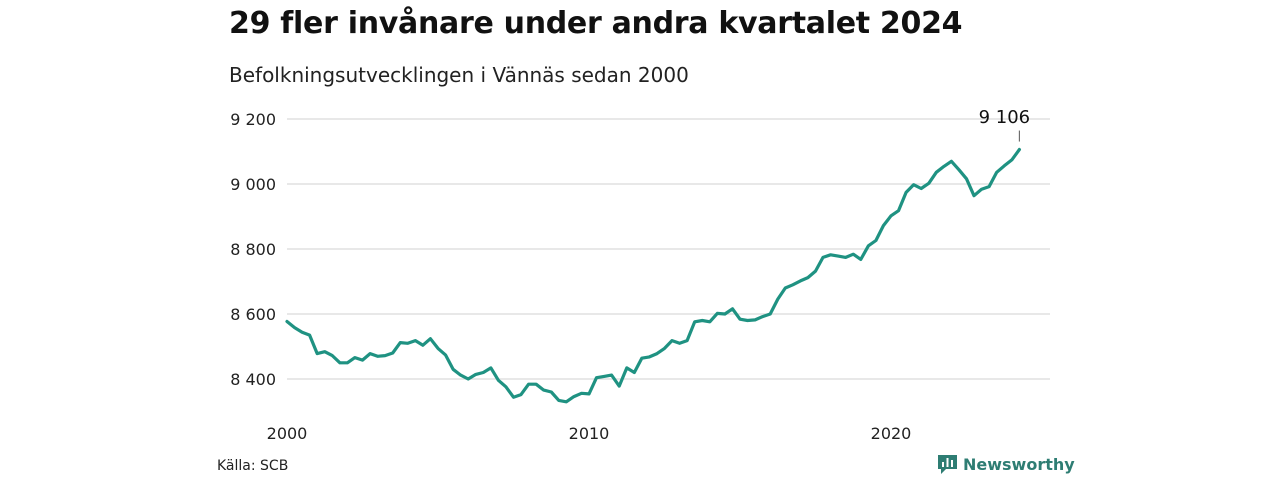 Image resolution: width=1280 pixels, height=480 pixels. I want to click on annotation-label: 9 106, so click(1005, 117).